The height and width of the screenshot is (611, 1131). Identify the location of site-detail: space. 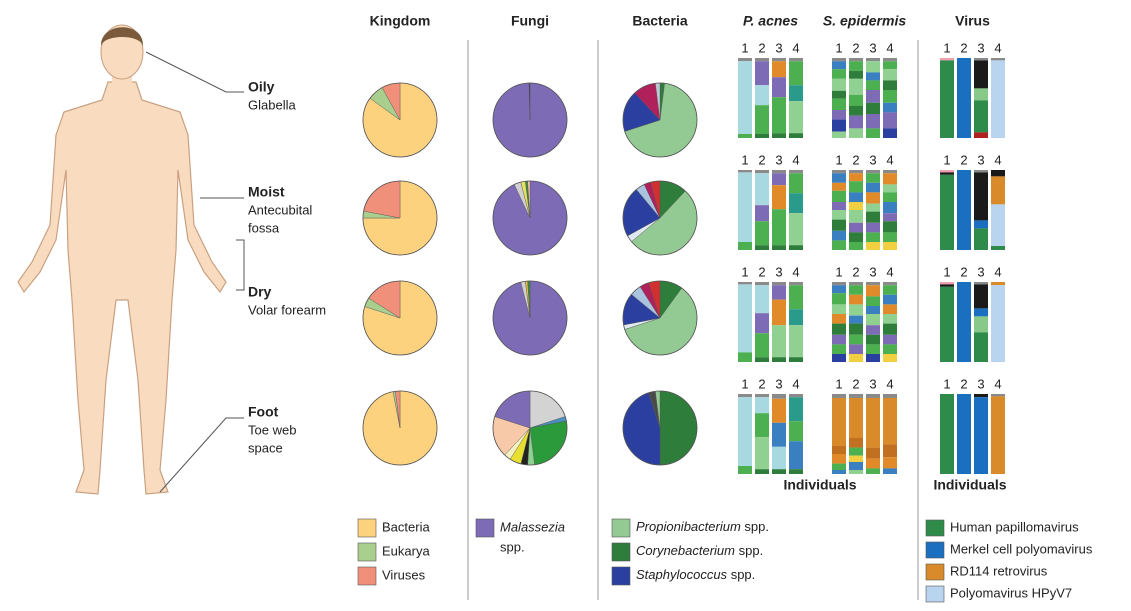
(265, 447).